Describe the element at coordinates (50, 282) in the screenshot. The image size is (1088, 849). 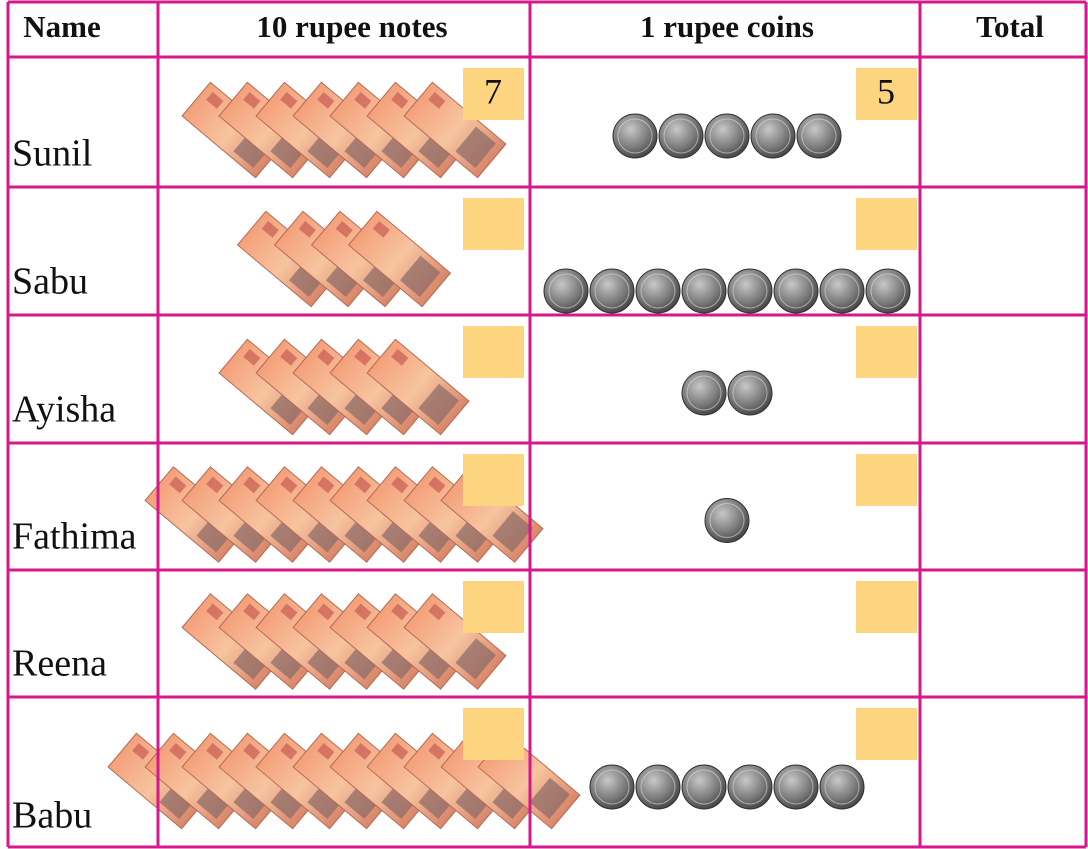
I see `row-name: Sabu` at that location.